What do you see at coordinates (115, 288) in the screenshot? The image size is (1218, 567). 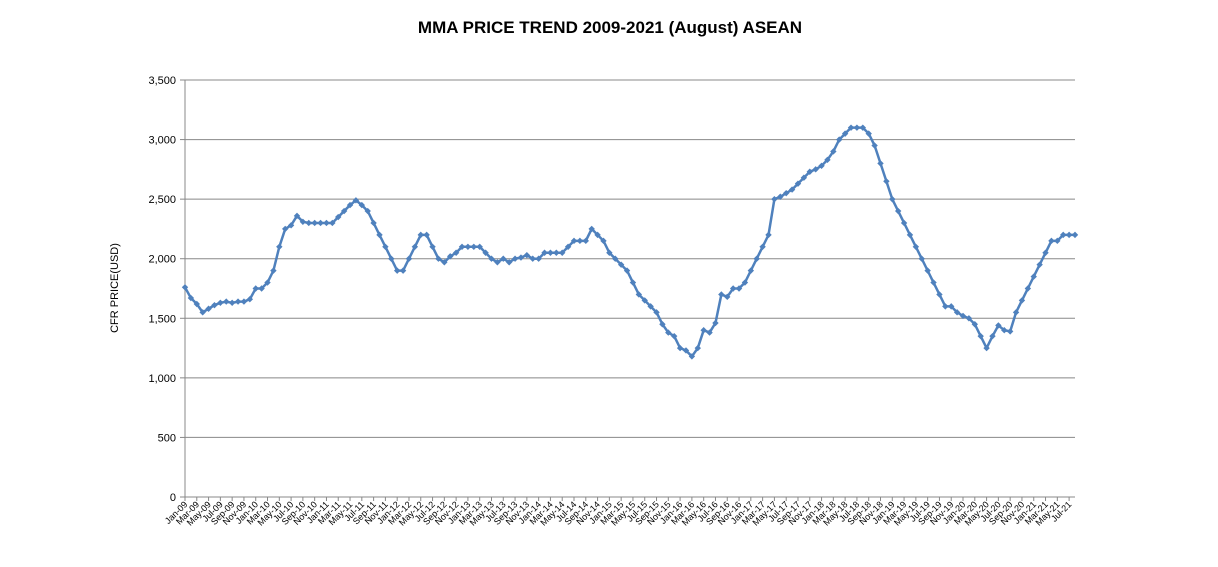 I see `y-axis-label: CFR PRICE(USD)` at bounding box center [115, 288].